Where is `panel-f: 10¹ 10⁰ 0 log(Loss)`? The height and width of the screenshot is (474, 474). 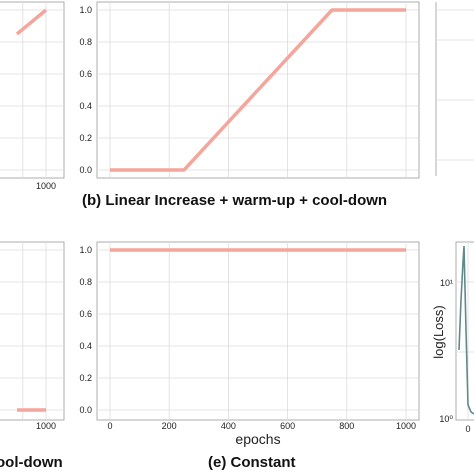 panel-f: 10¹ 10⁰ 0 log(Loss) is located at coordinates (452, 337).